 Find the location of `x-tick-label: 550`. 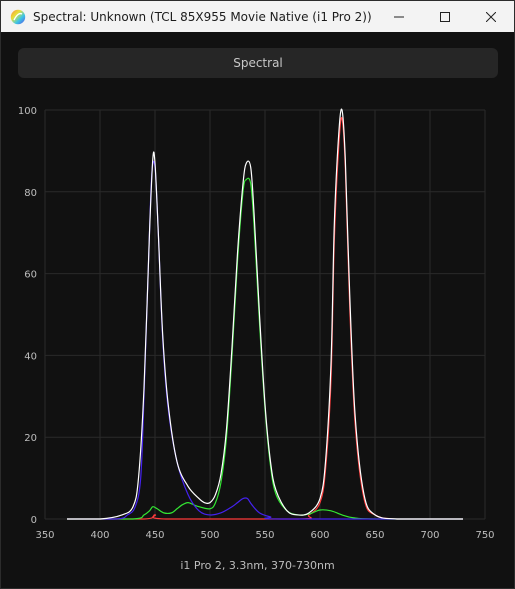

x-tick-label: 550 is located at coordinates (264, 535).